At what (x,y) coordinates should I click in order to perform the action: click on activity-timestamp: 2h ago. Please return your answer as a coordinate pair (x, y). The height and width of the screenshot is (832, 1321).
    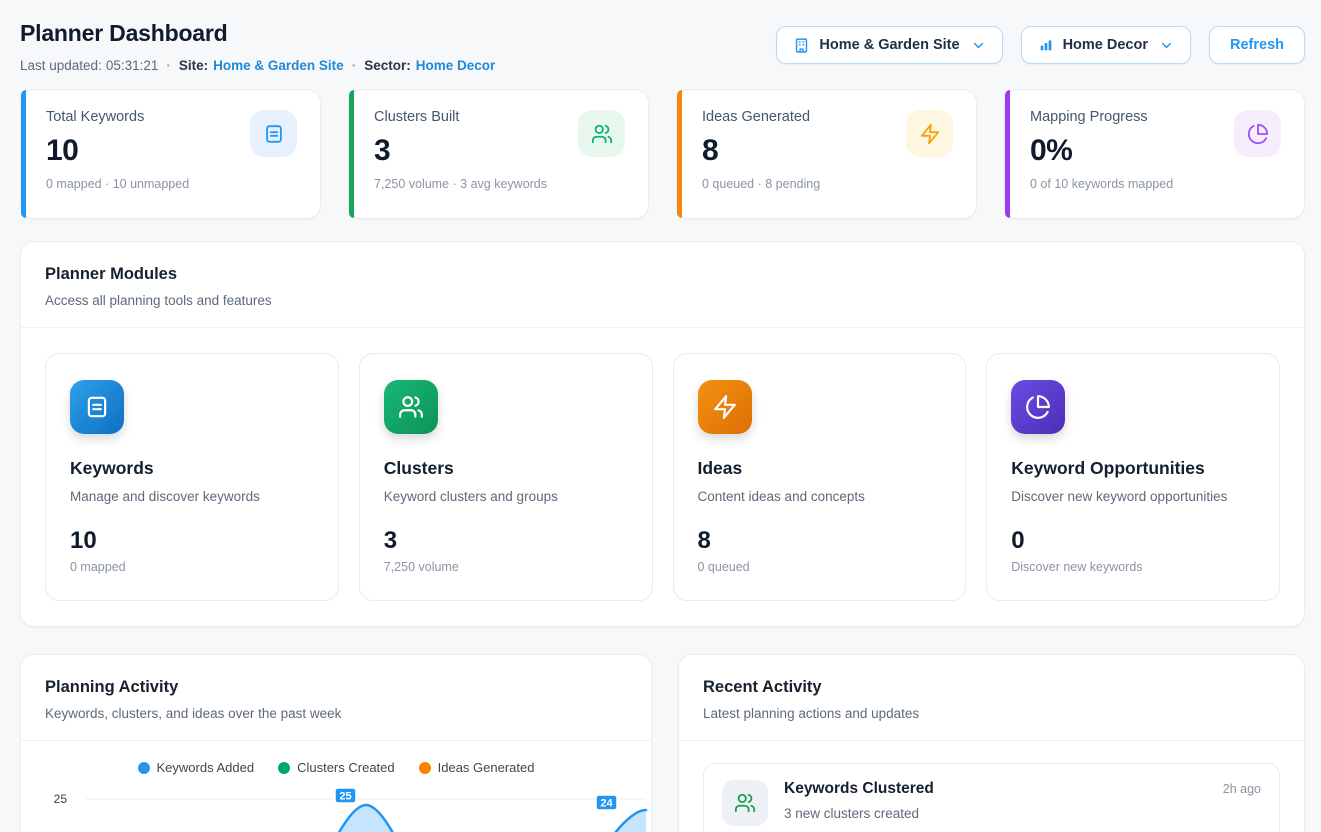
    Looking at the image, I should click on (1241, 789).